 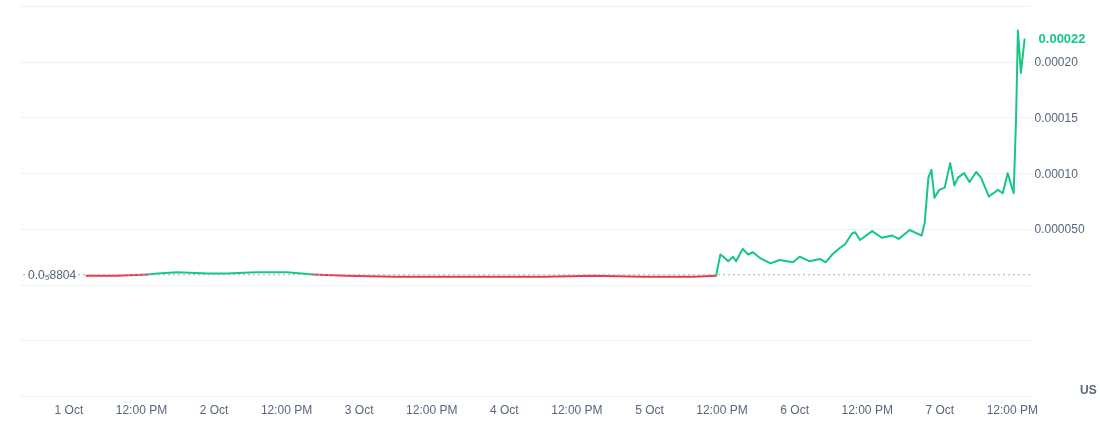 What do you see at coordinates (1088, 390) in the screenshot?
I see `text: US` at bounding box center [1088, 390].